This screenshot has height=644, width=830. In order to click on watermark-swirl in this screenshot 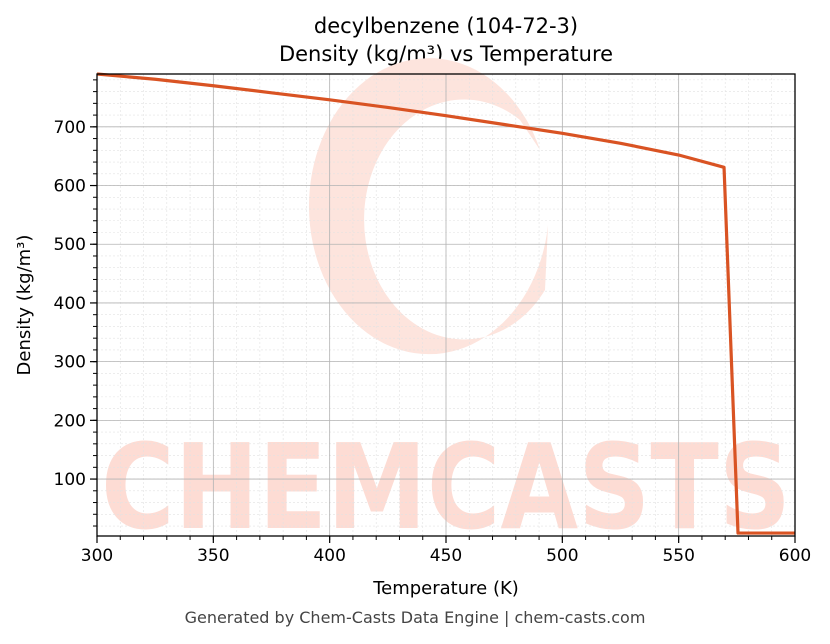, I will do `click(428, 206)`.